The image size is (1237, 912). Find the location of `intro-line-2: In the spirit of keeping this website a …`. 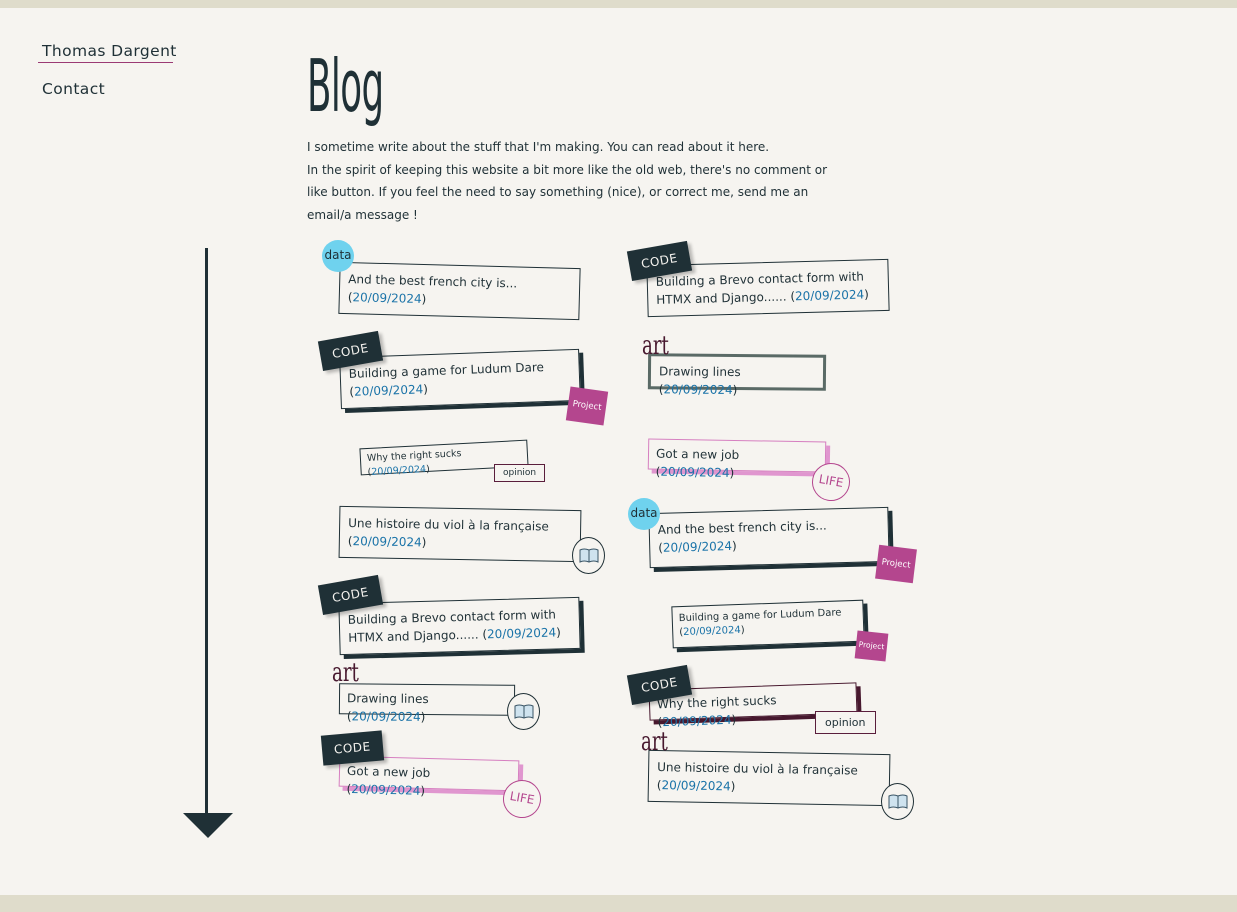

intro-line-2: In the spirit of keeping this website a … is located at coordinates (567, 192).